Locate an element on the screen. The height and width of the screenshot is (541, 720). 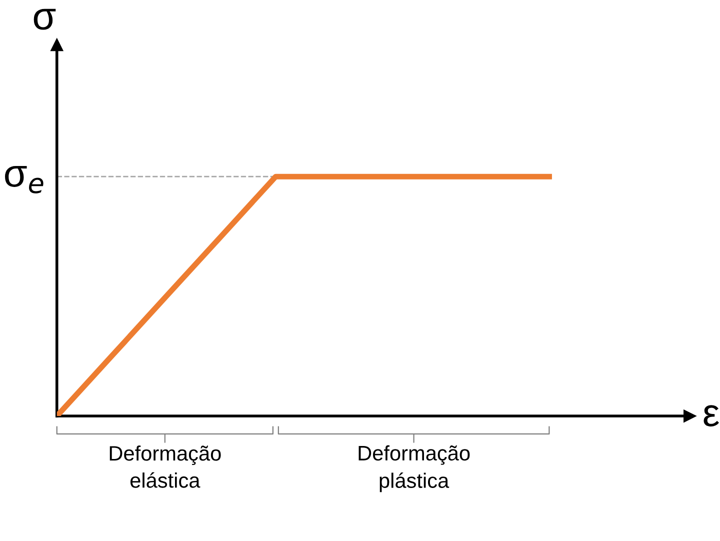
x-axis-title: ε is located at coordinates (712, 415).